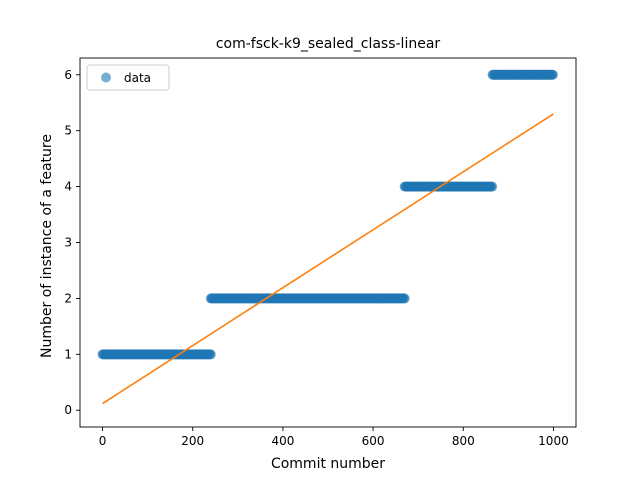 This screenshot has height=480, width=640. Describe the element at coordinates (68, 243) in the screenshot. I see `y-tick-label: 3` at that location.